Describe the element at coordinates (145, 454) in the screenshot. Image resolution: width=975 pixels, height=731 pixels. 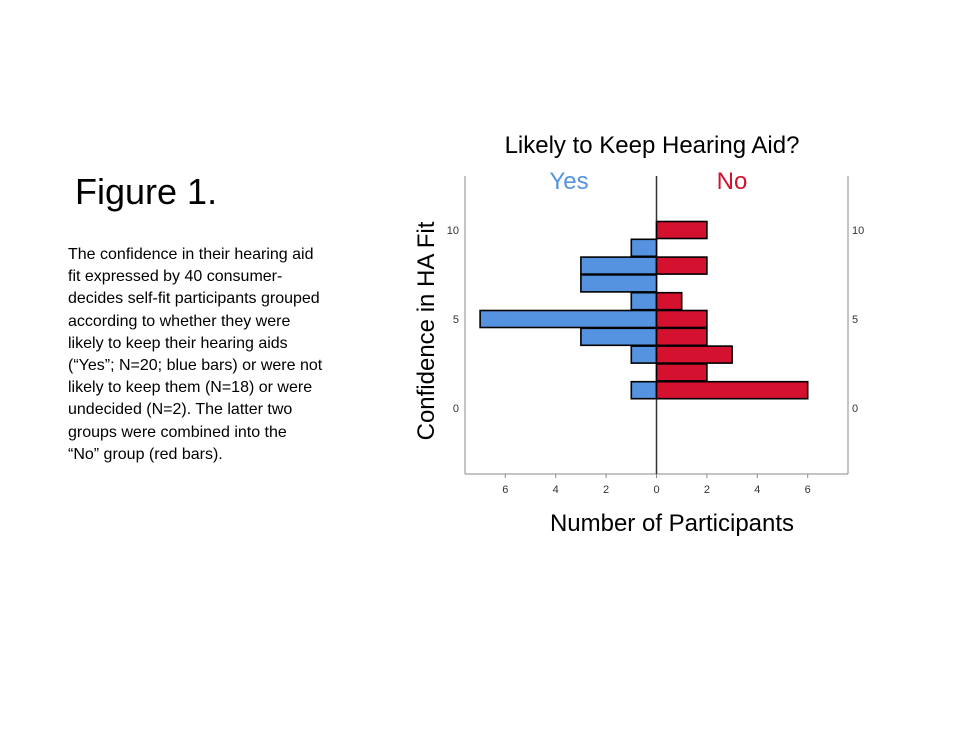
I see `caption-line: “No” group (red bars).` at that location.